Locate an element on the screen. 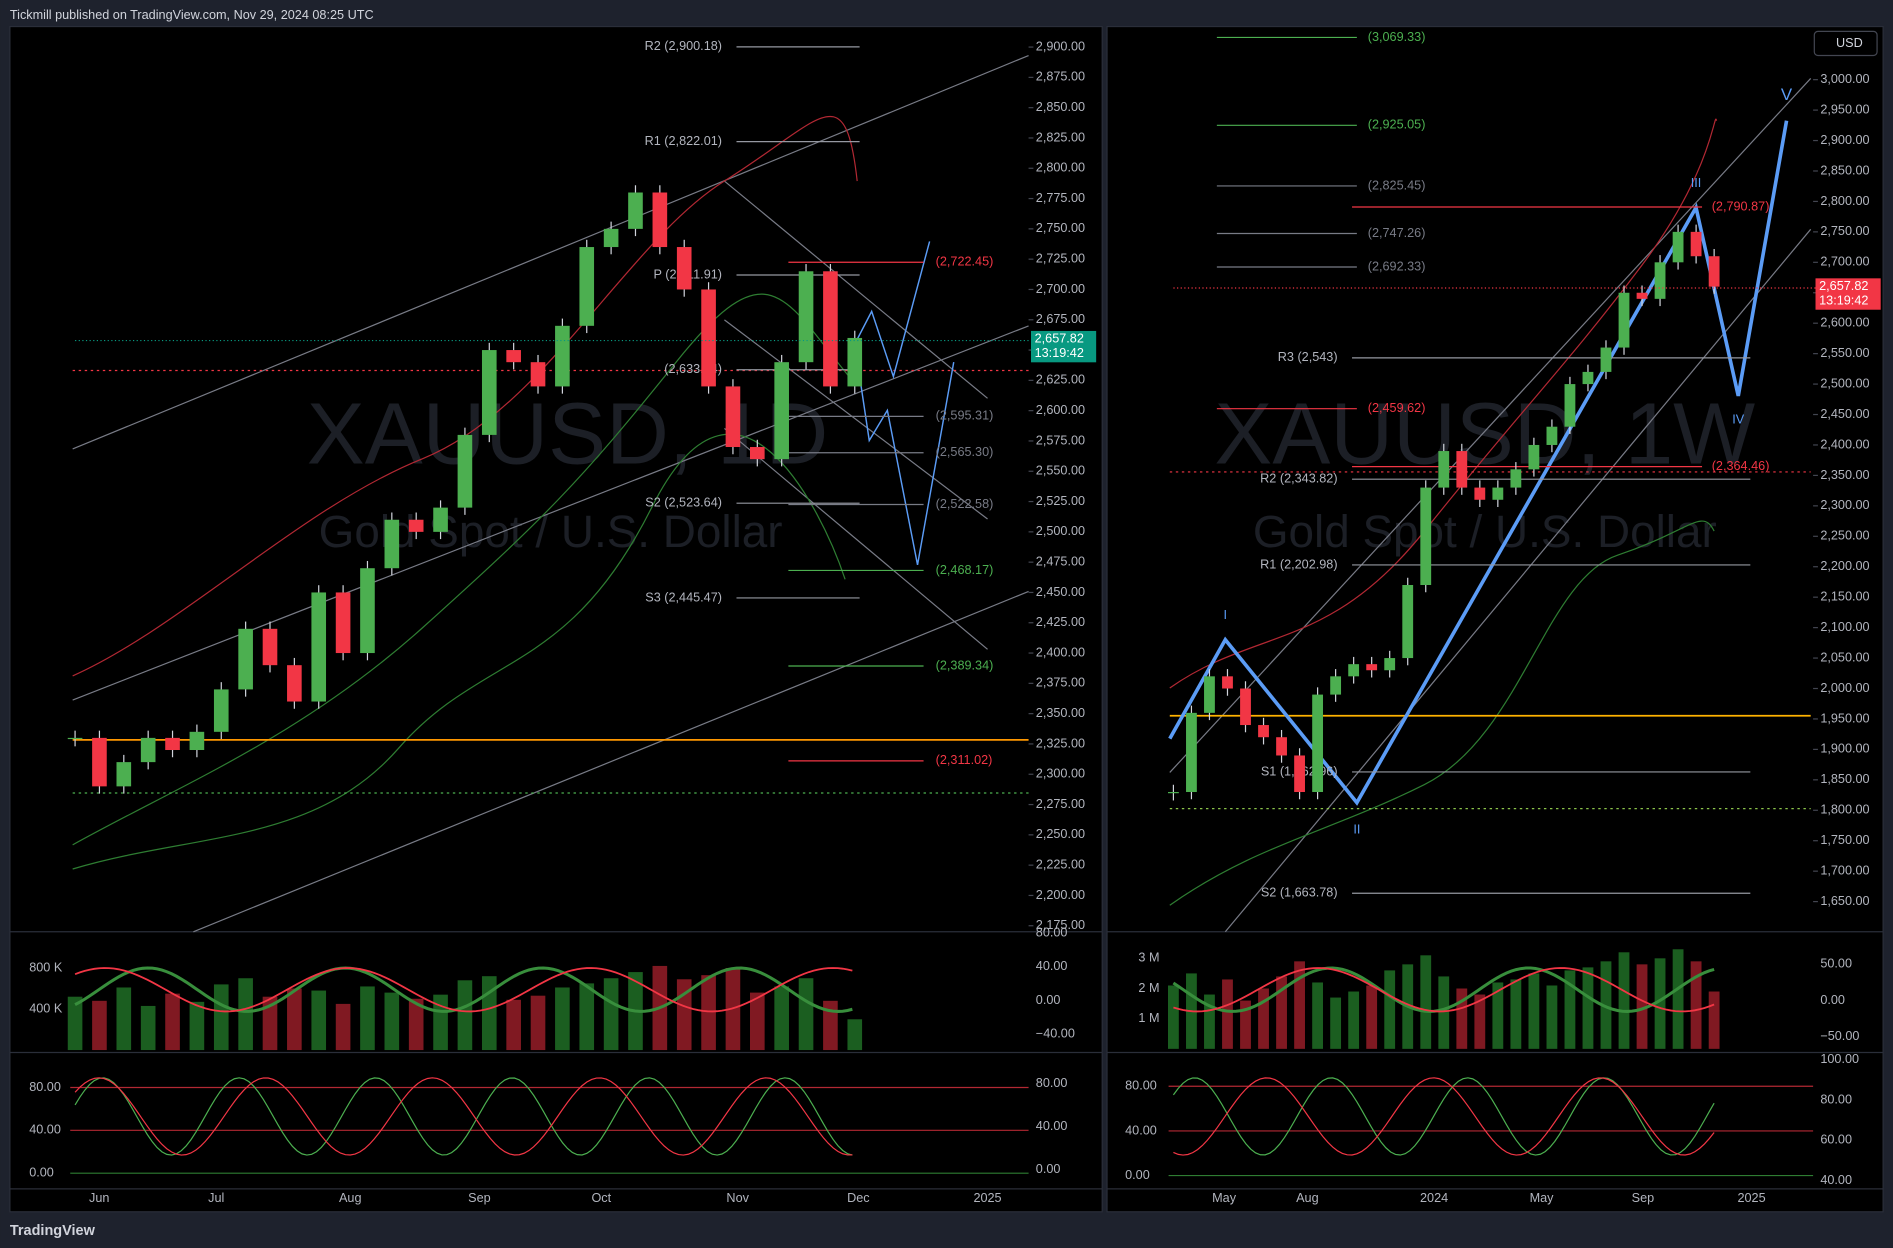 The height and width of the screenshot is (1248, 1893). fib-label: (2,389.34) is located at coordinates (965, 665).